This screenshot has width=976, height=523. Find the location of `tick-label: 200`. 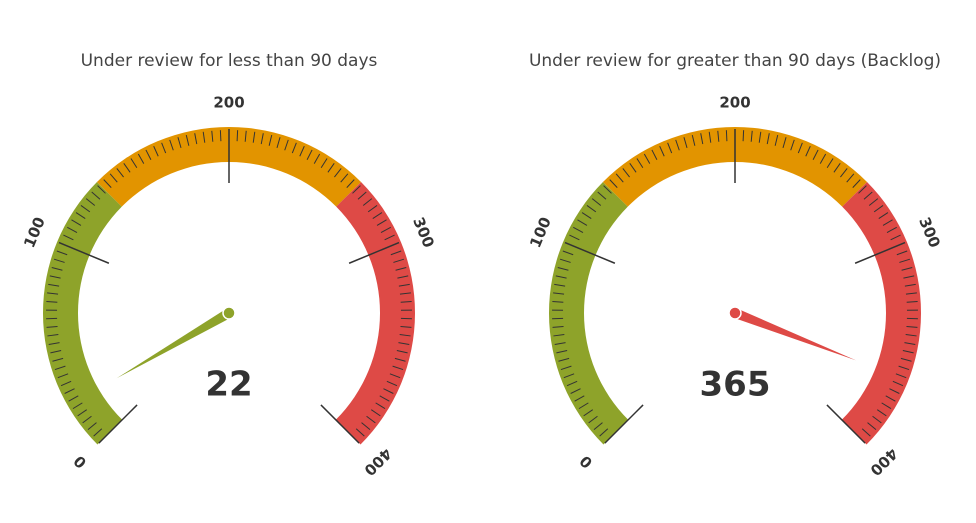

tick-label: 200 is located at coordinates (228, 103).